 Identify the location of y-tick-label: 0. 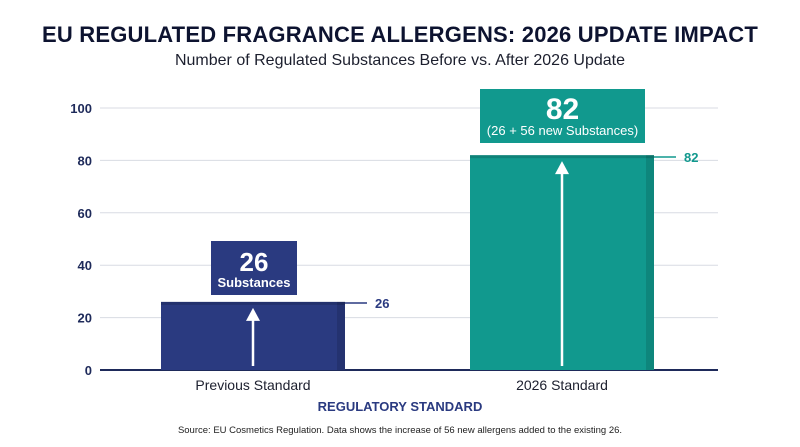
(88, 370).